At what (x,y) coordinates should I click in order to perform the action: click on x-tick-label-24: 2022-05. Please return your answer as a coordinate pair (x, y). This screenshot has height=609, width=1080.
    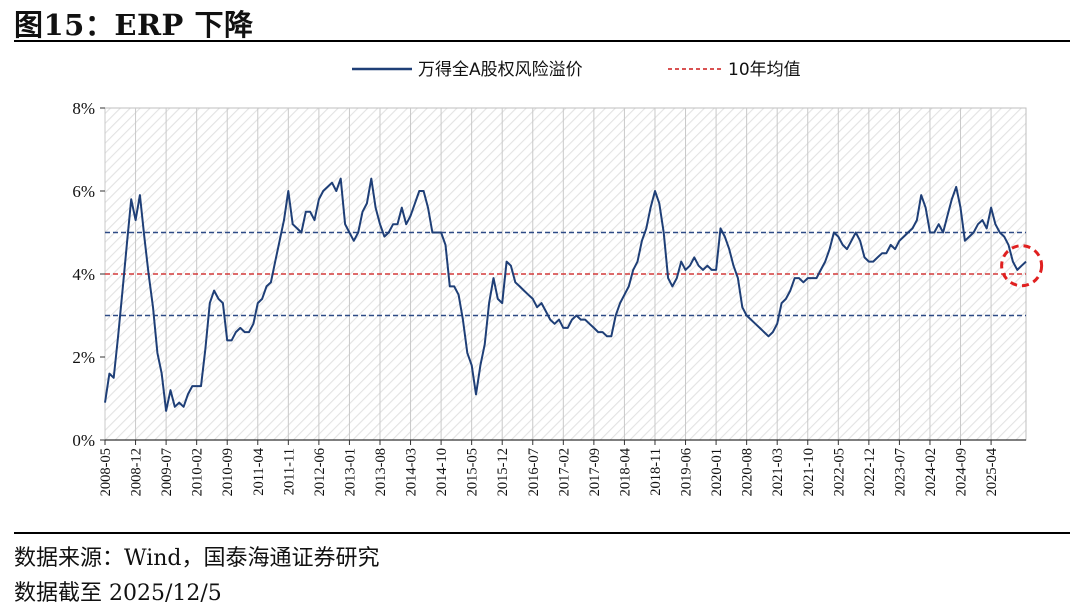
    Looking at the image, I should click on (839, 472).